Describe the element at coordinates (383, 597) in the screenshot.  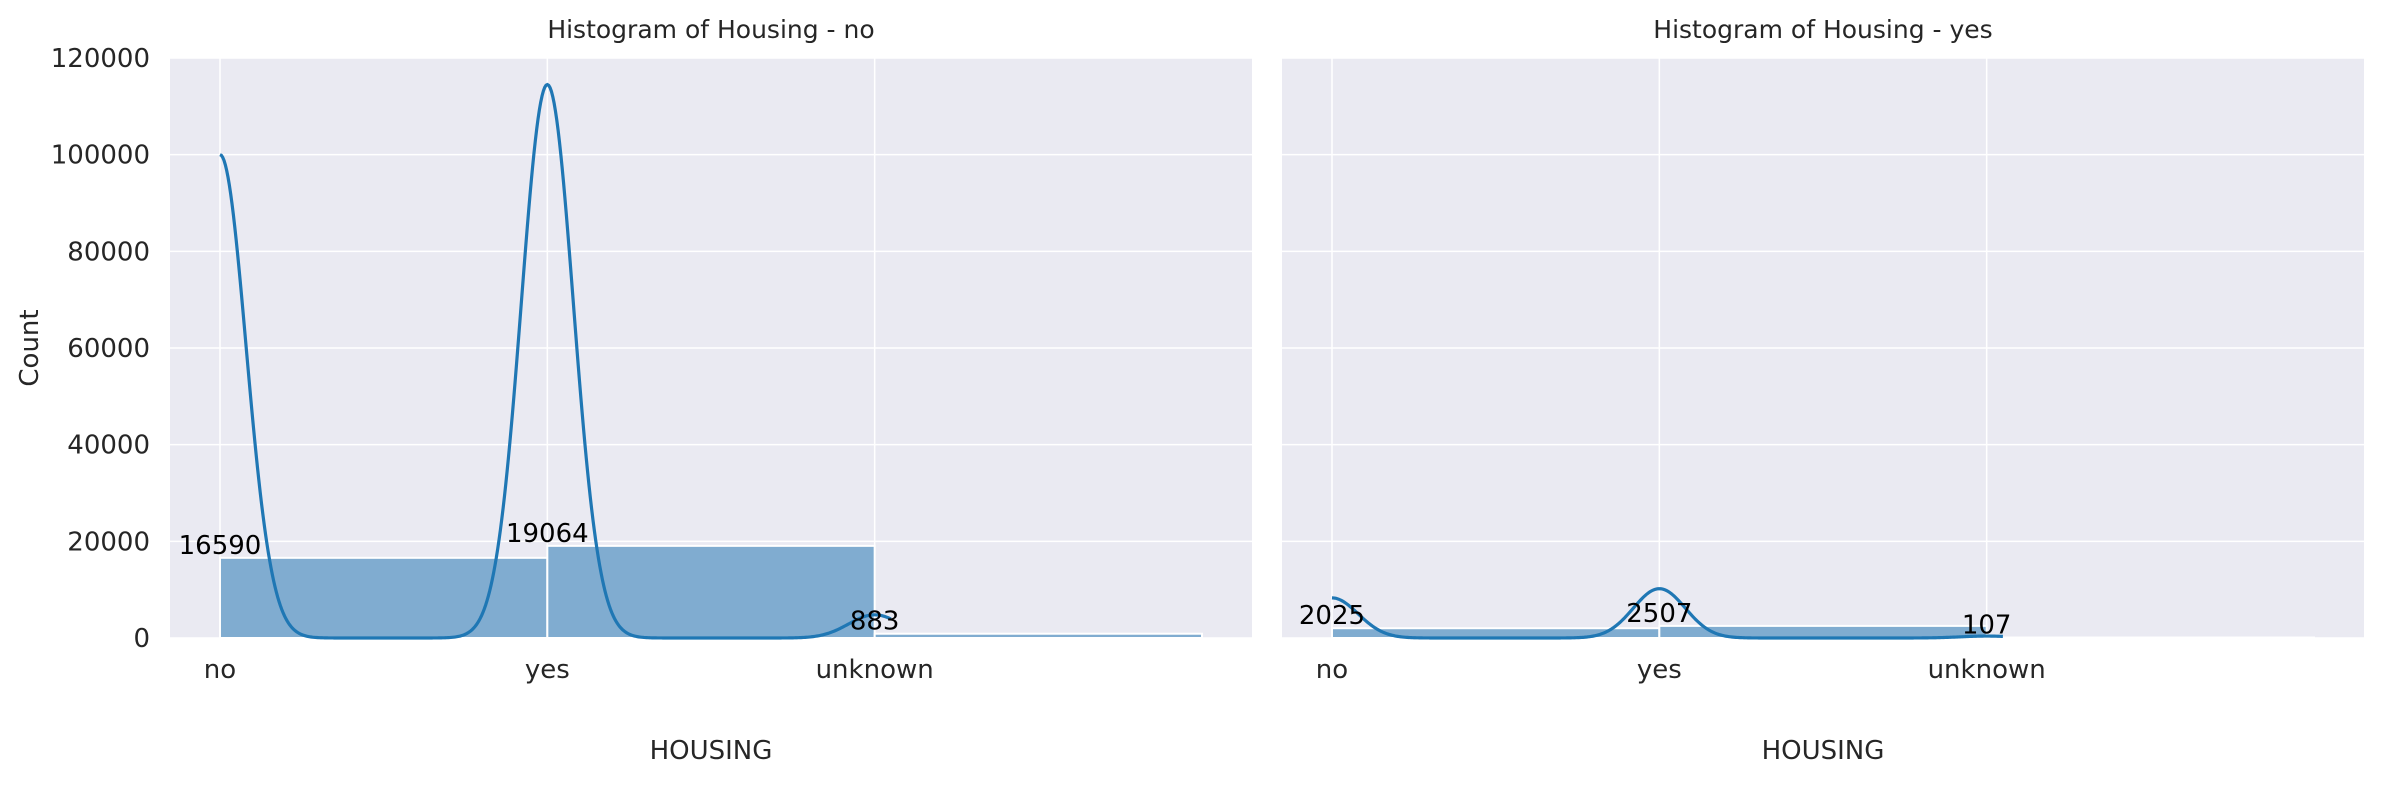
I see `bar-no` at that location.